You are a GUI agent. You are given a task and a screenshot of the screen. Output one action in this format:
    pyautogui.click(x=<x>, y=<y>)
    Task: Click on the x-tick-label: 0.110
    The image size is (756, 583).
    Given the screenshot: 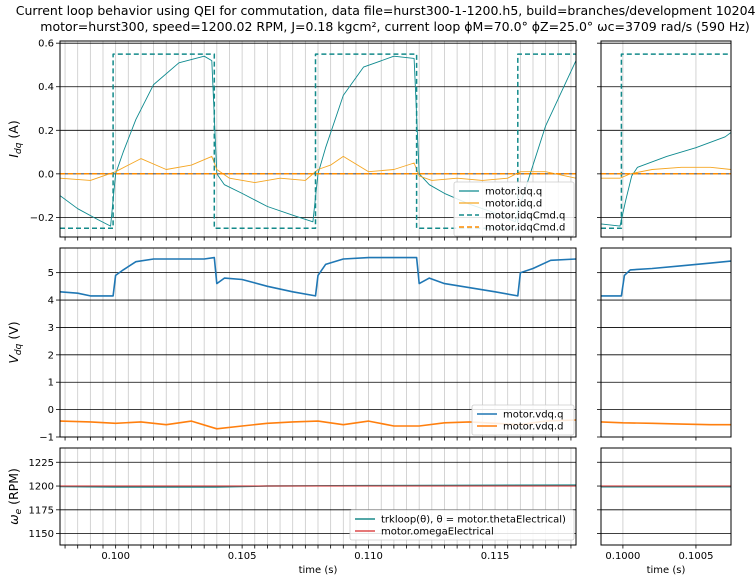 What is the action you would take?
    pyautogui.click(x=368, y=556)
    